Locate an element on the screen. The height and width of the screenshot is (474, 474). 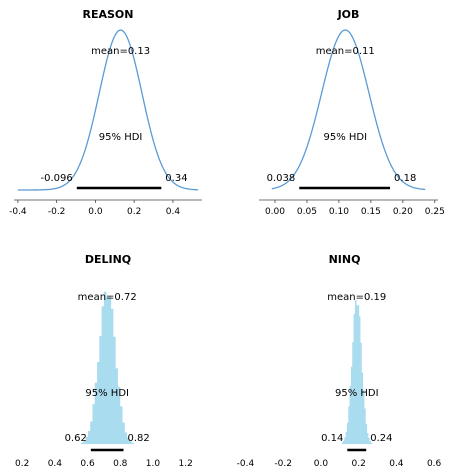
subplot-title: DELINQ is located at coordinates (108, 259).